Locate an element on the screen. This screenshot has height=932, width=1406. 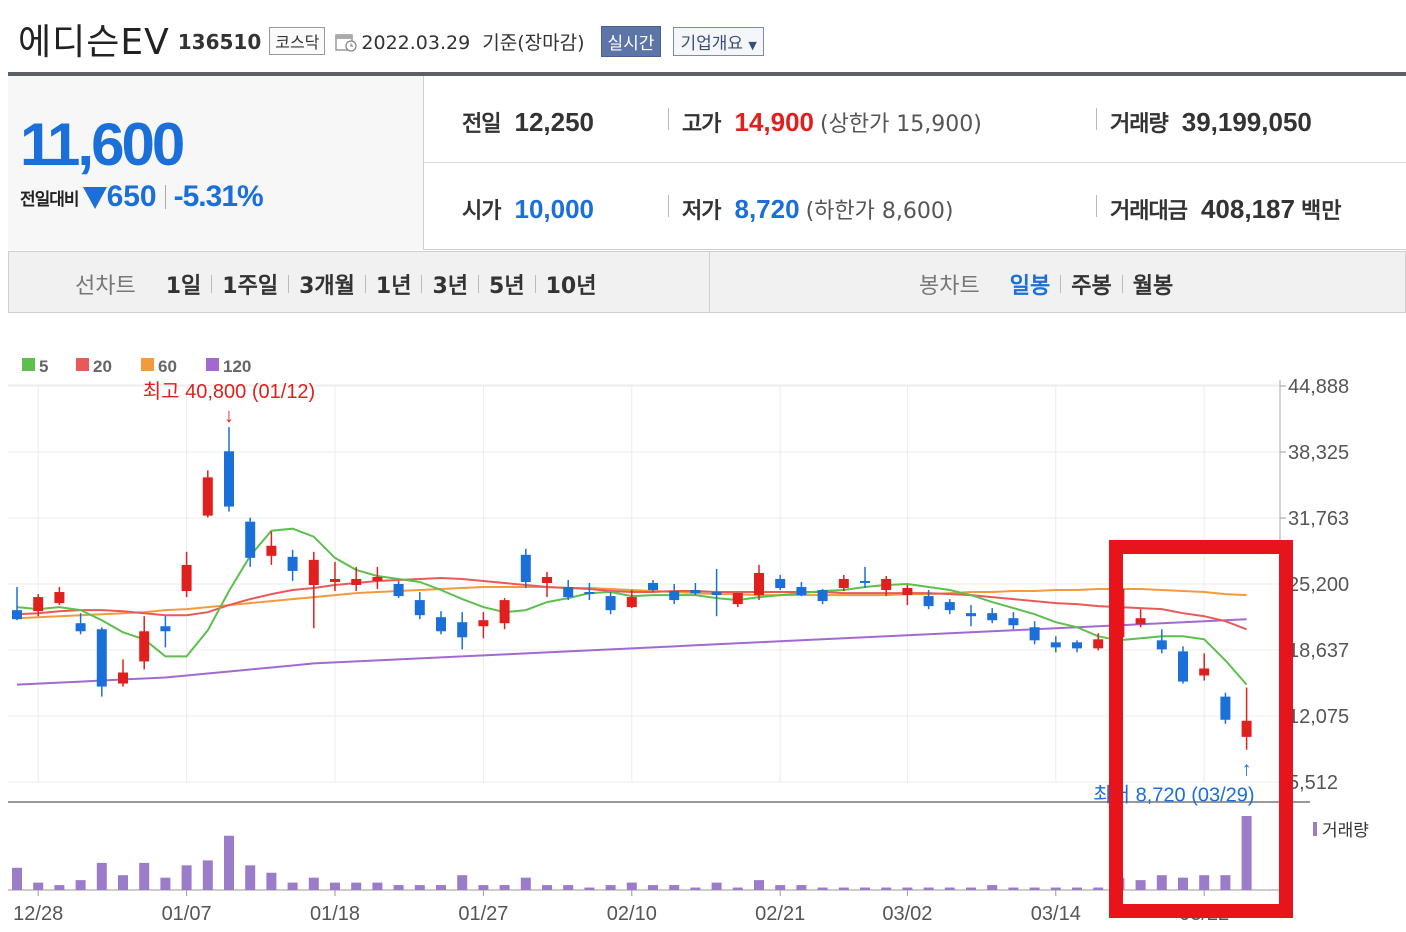
y-tick-label: 18,637 is located at coordinates (1318, 651).